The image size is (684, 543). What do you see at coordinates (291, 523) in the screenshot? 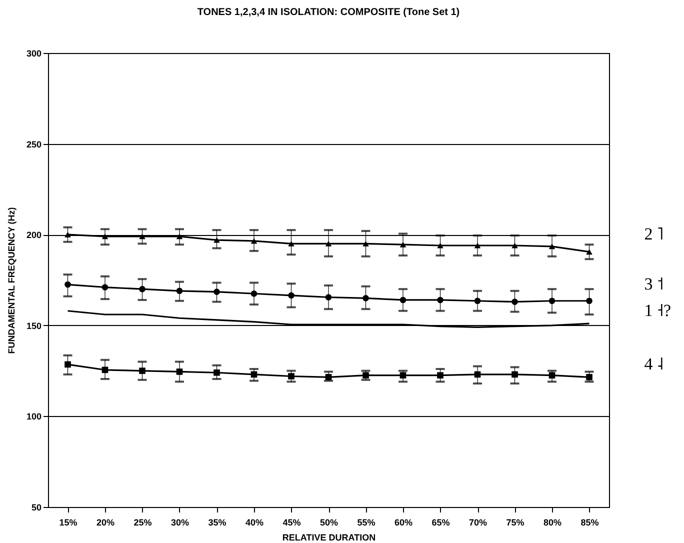
I see `x-tick-label: 45%` at bounding box center [291, 523].